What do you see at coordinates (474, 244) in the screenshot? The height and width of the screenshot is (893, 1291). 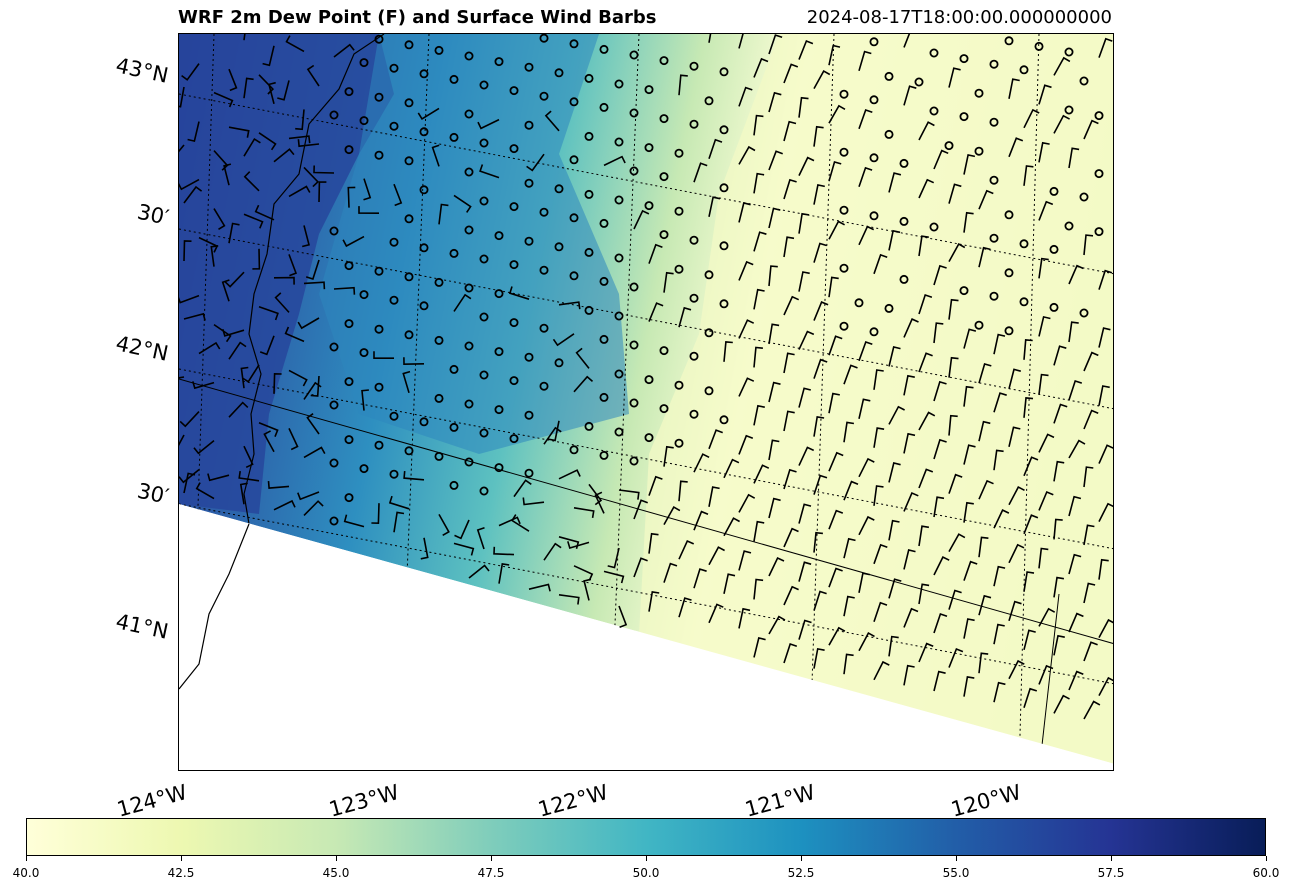 I see `inland-moist-zone` at bounding box center [474, 244].